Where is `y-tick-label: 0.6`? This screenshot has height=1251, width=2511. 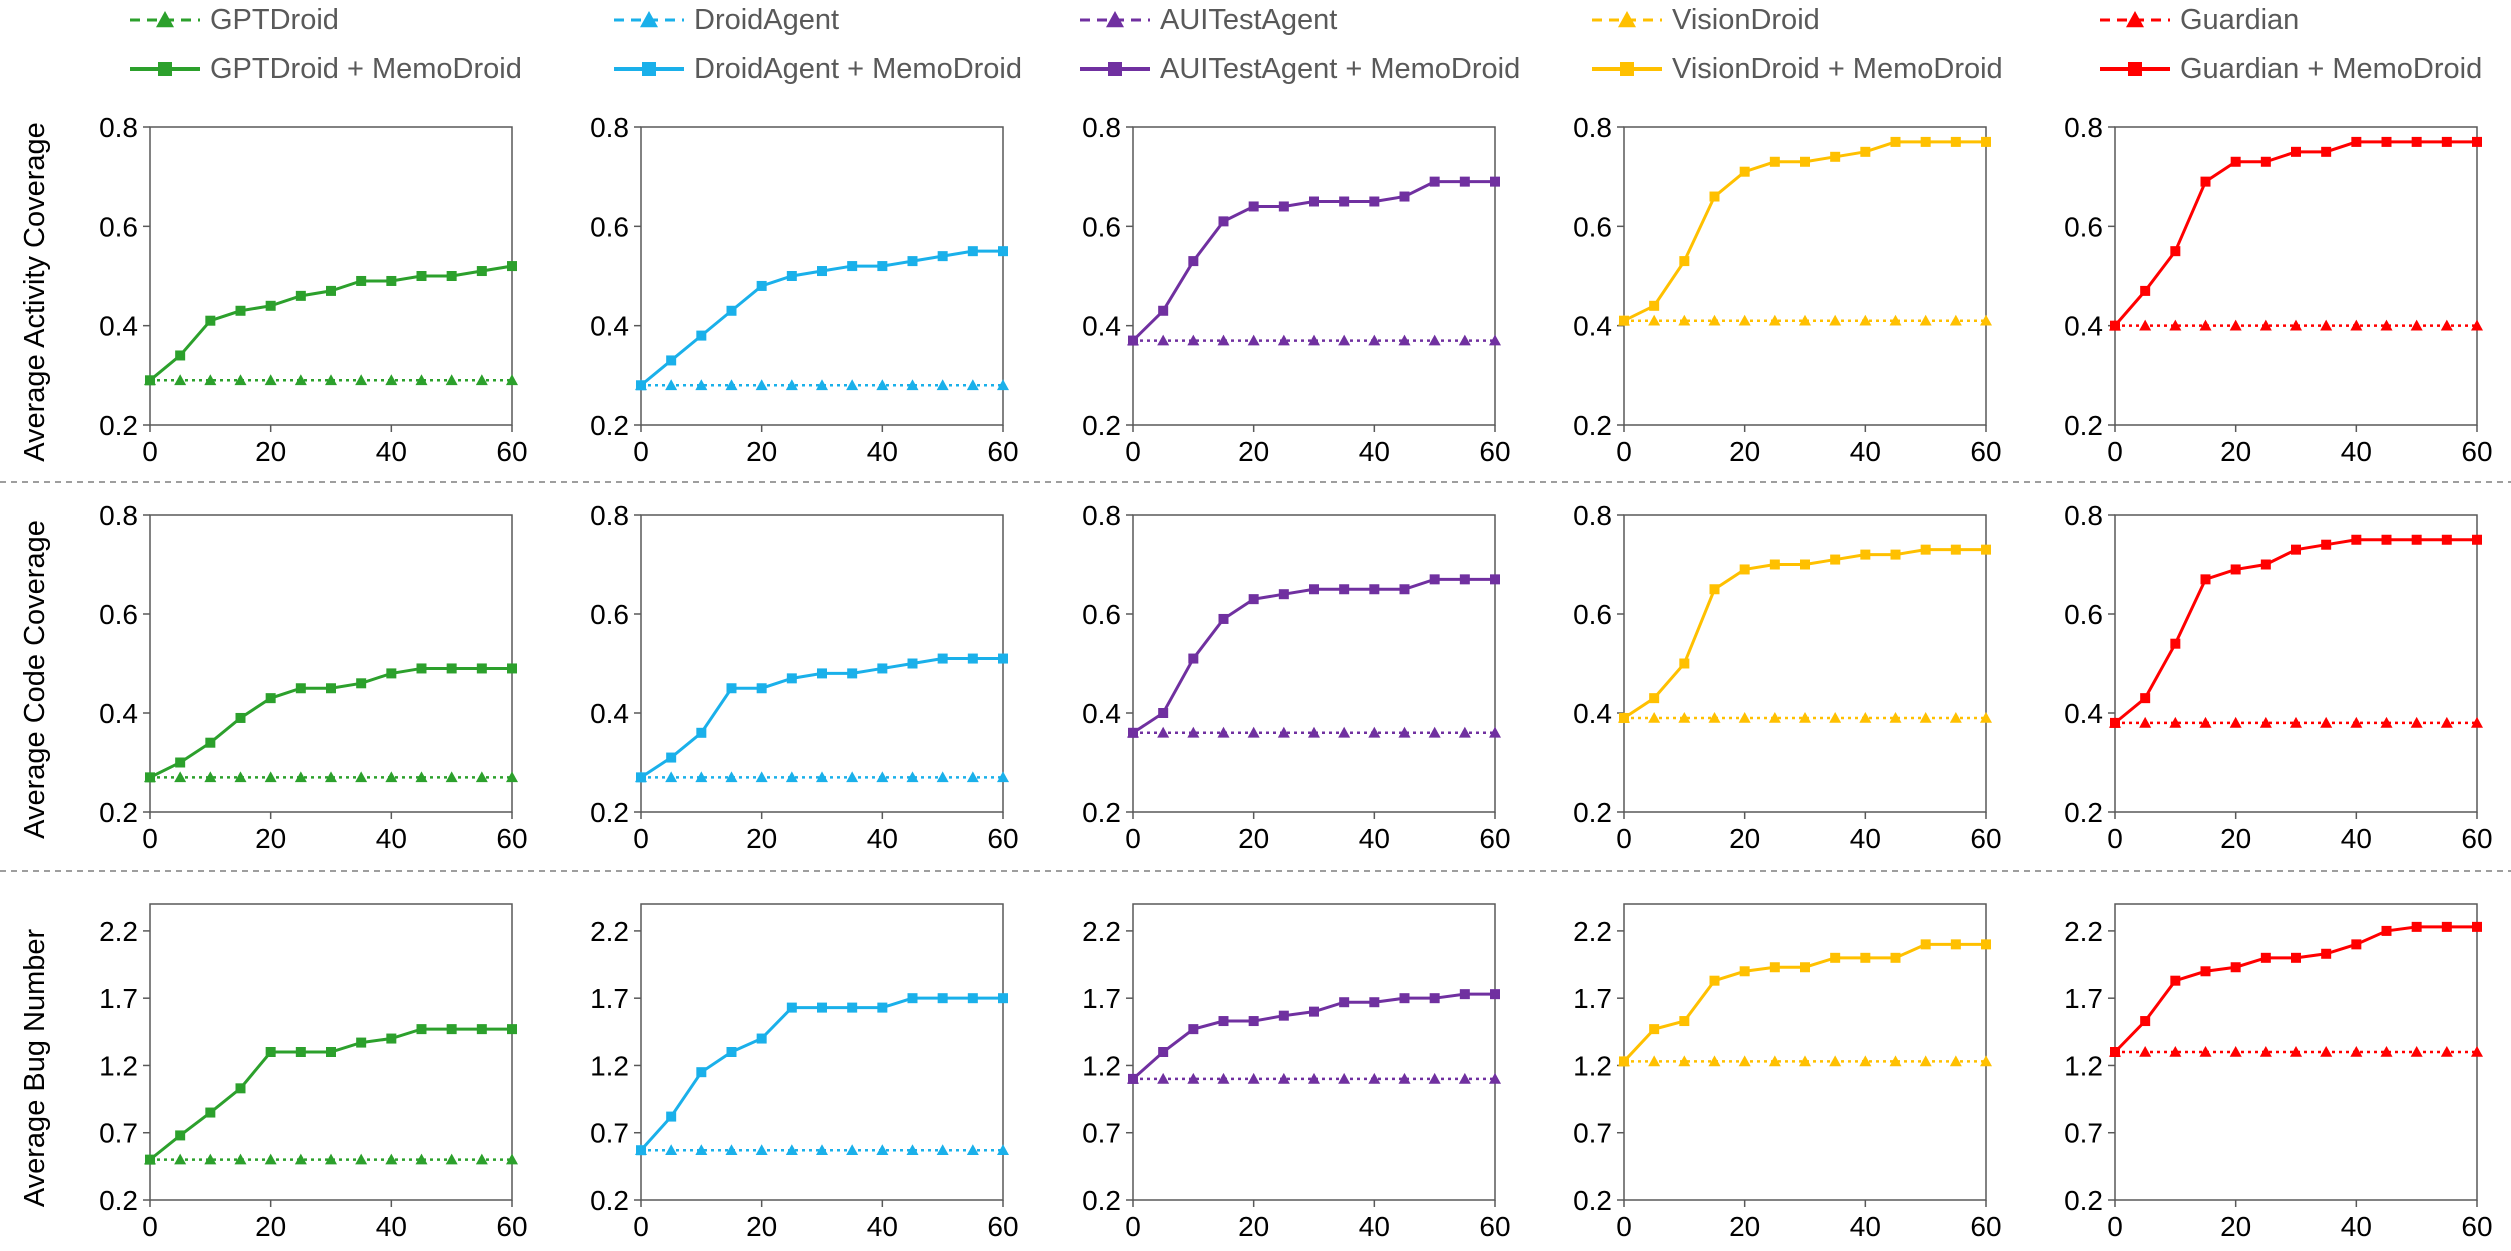
y-tick-label: 0.6 is located at coordinates (1592, 614).